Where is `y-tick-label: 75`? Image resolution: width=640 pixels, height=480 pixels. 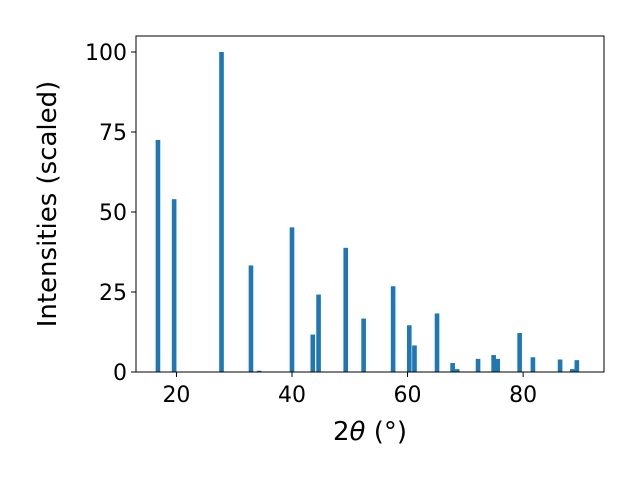
y-tick-label: 75 is located at coordinates (113, 133).